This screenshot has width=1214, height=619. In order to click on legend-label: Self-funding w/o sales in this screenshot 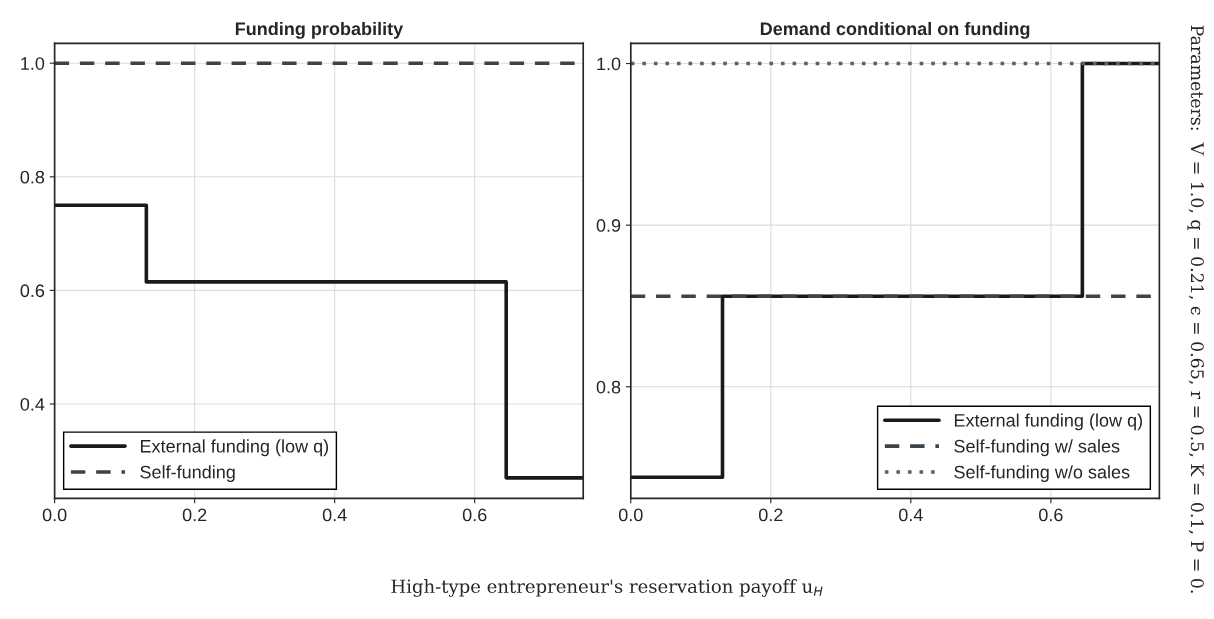, I will do `click(1042, 474)`.